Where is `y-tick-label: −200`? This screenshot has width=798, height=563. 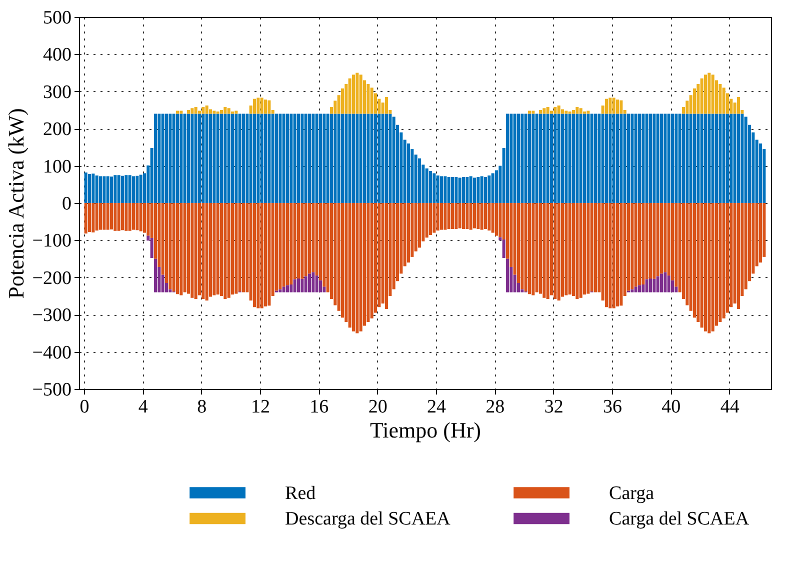
y-tick-label: −200 is located at coordinates (52, 278).